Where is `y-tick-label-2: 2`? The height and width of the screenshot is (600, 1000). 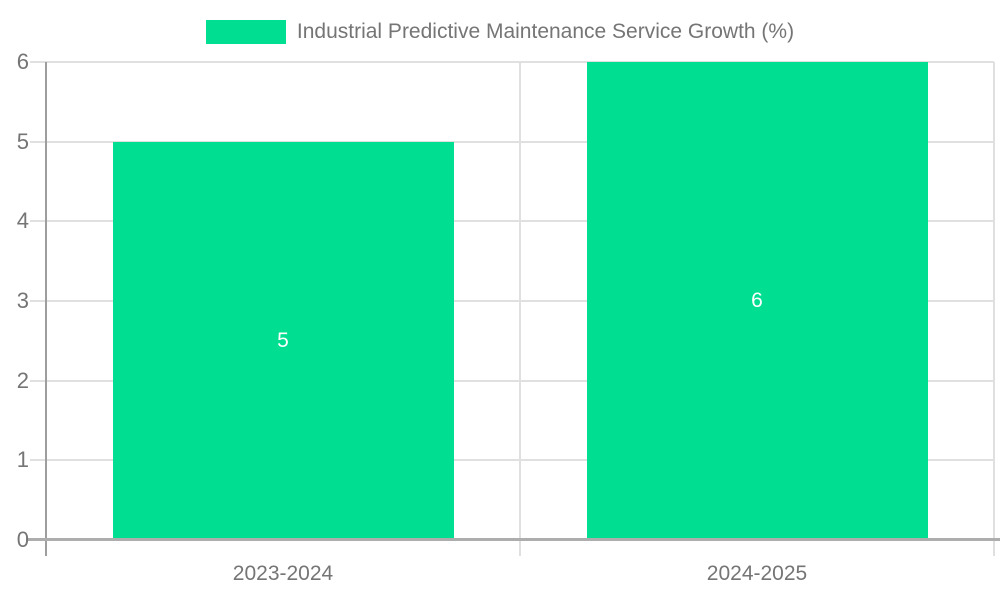 y-tick-label-2: 2 is located at coordinates (22, 380).